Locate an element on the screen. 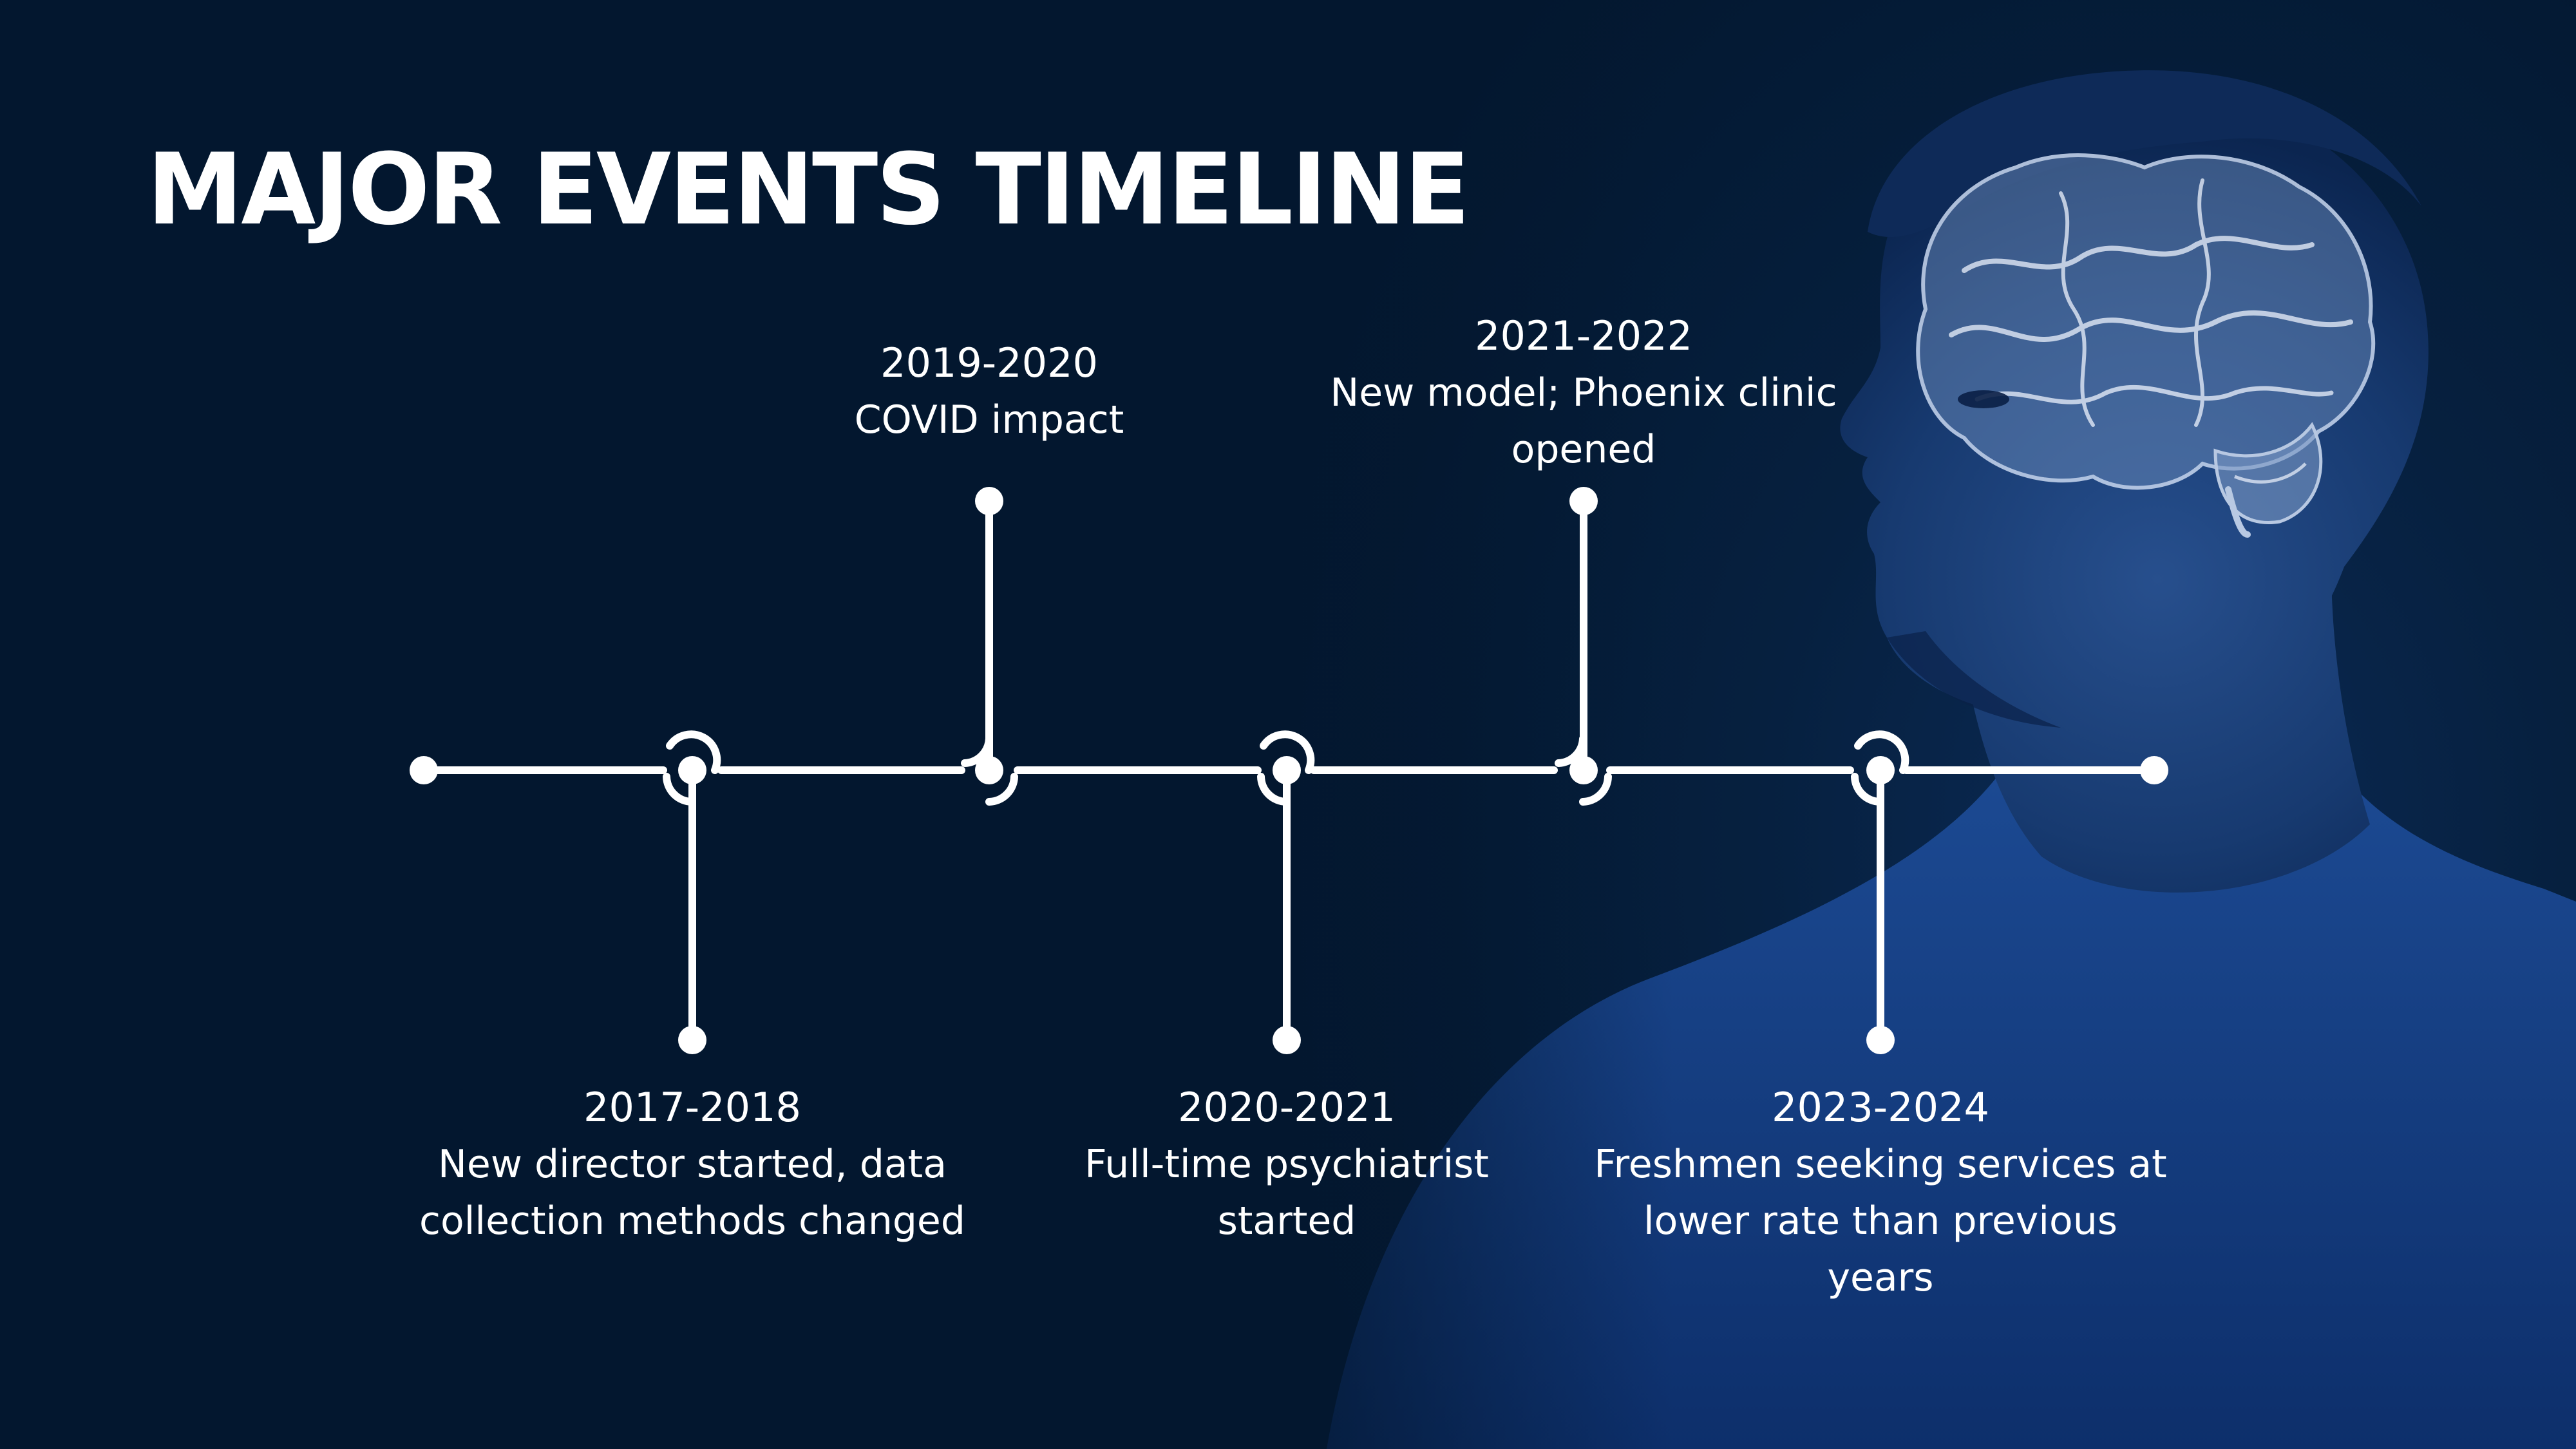 The width and height of the screenshot is (2576, 1449). event-description: New model; Phoenix clinic opened is located at coordinates (1583, 421).